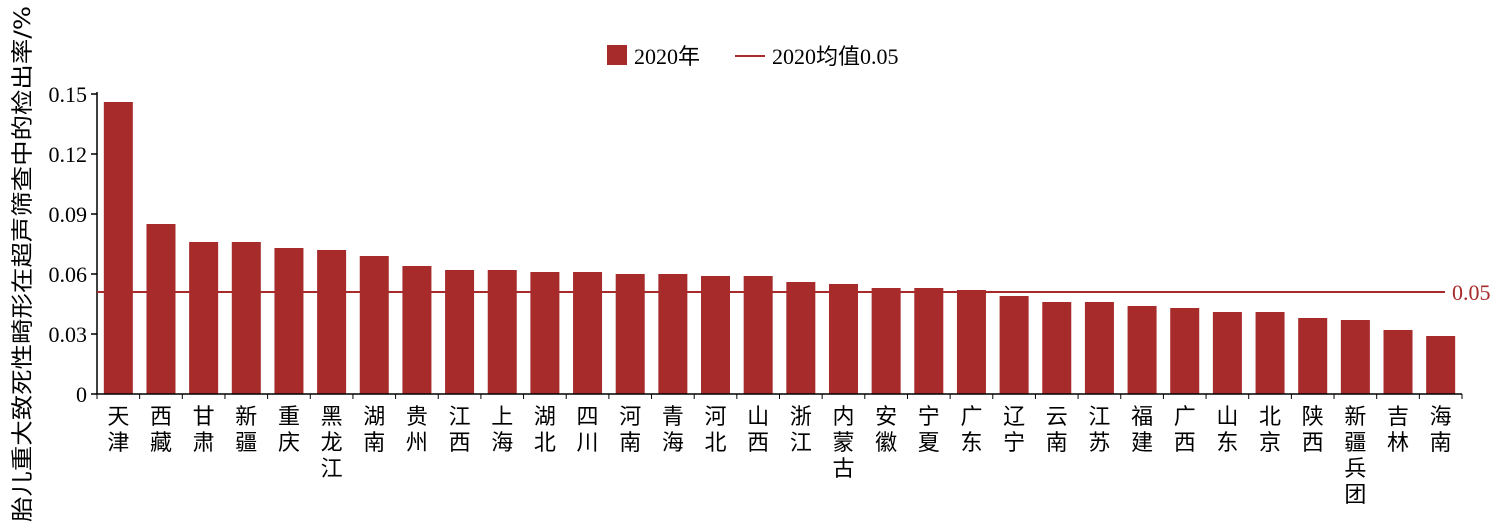  Describe the element at coordinates (417, 417) in the screenshot. I see `x-category-label: 贵` at that location.